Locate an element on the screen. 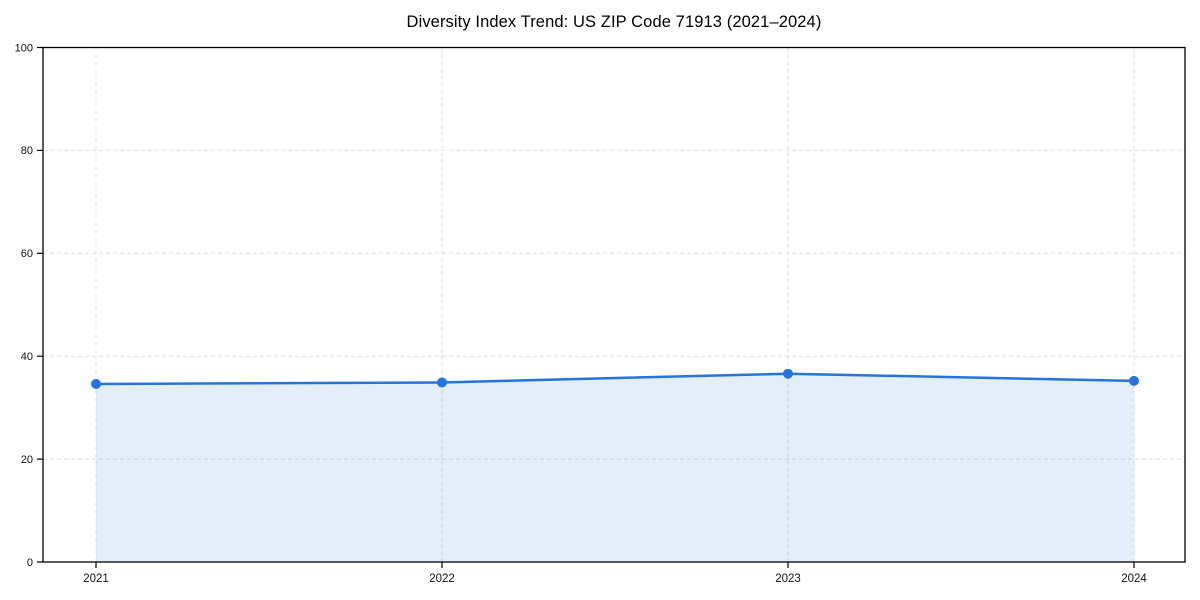 The height and width of the screenshot is (600, 1200). y-tick-label: 80 is located at coordinates (27, 151).